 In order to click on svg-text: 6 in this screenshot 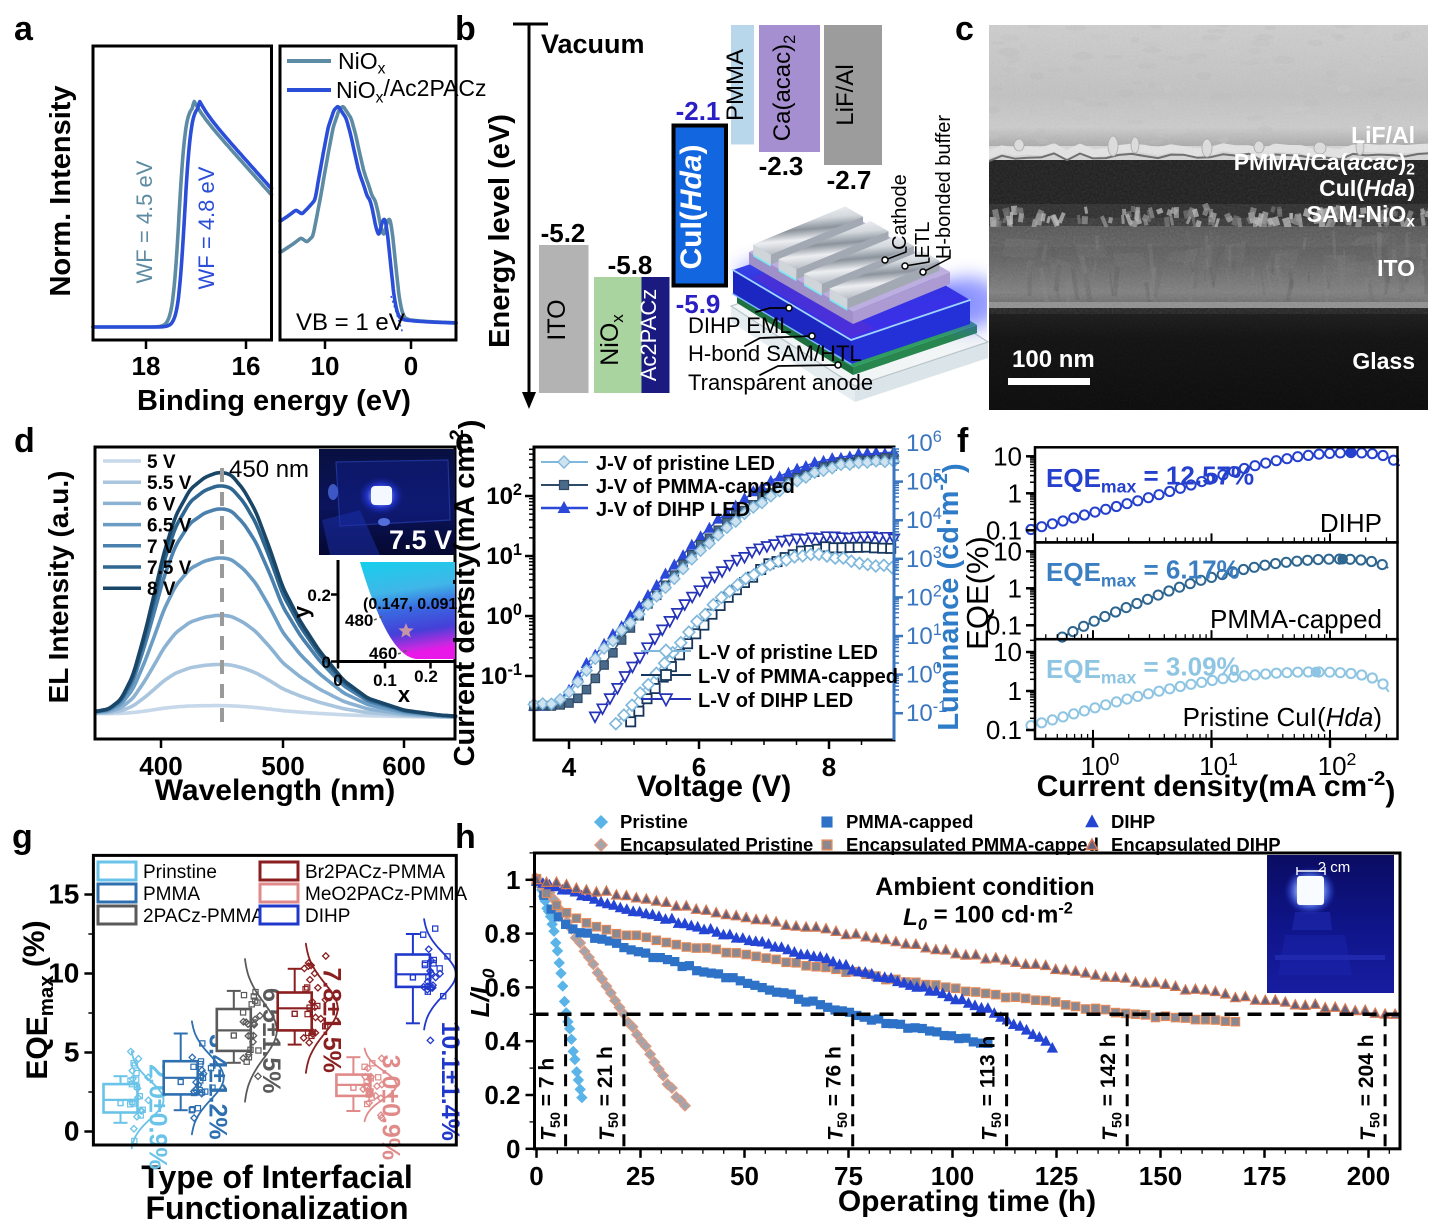, I will do `click(699, 767)`.